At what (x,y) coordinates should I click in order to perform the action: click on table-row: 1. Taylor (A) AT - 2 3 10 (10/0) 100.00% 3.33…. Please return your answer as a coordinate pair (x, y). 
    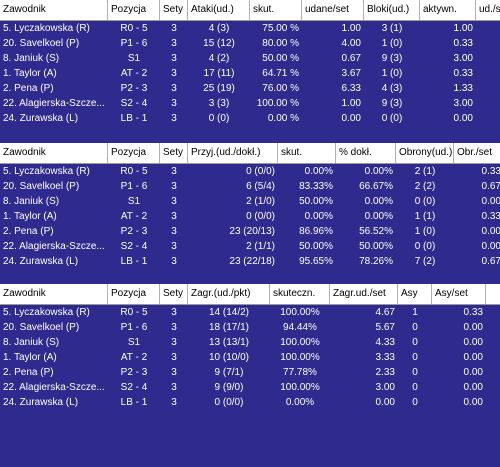
    Looking at the image, I should click on (250, 357).